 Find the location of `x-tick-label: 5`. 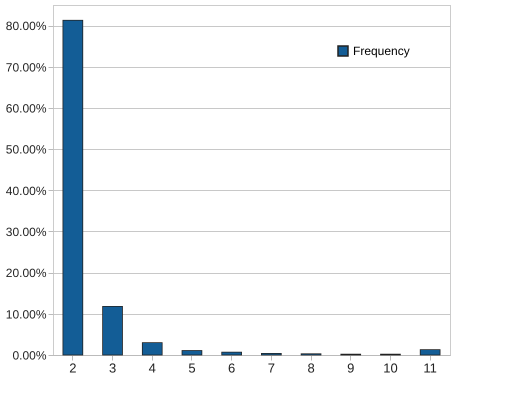

x-tick-label: 5 is located at coordinates (192, 368).